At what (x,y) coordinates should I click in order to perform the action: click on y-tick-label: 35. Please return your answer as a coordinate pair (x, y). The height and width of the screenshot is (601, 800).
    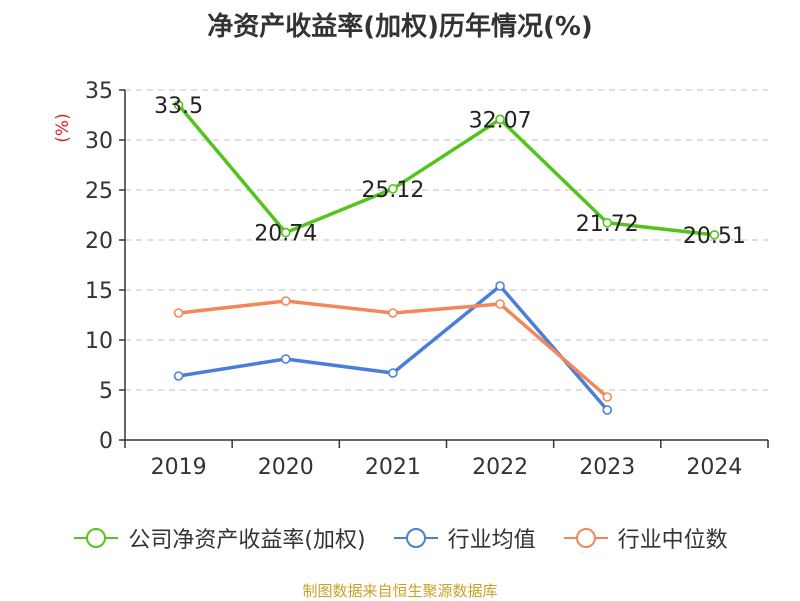
    Looking at the image, I should click on (99, 91).